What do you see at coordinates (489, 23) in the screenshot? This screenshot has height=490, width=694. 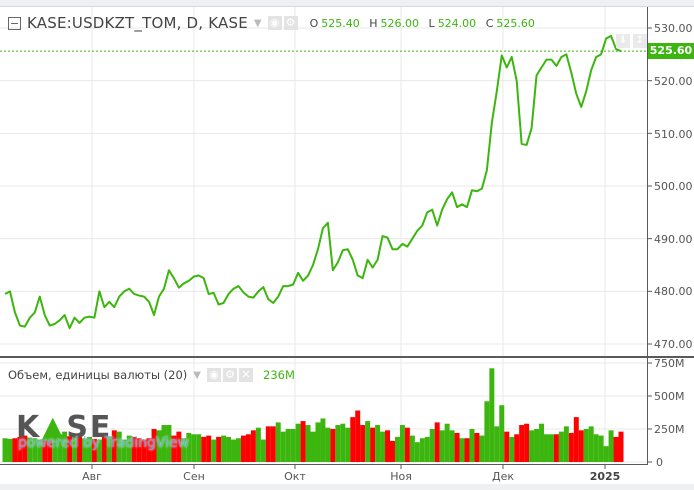 I see `close-label: C` at bounding box center [489, 23].